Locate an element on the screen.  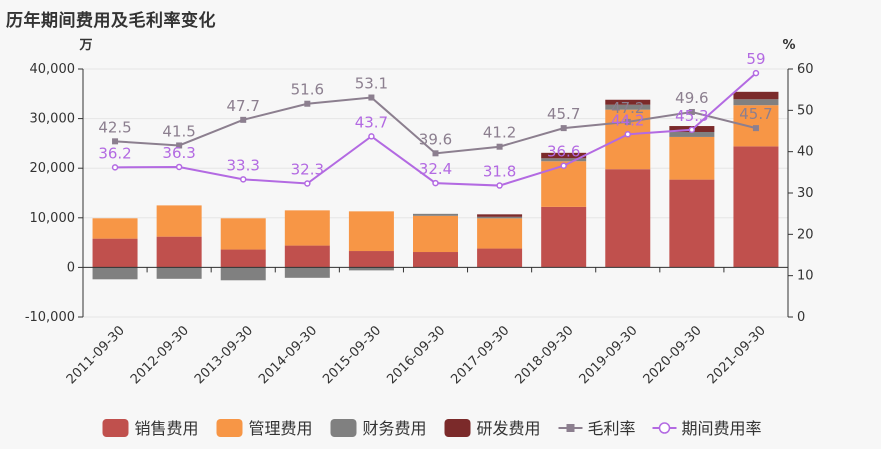
legend-marker-毛利率 is located at coordinates (570, 428).